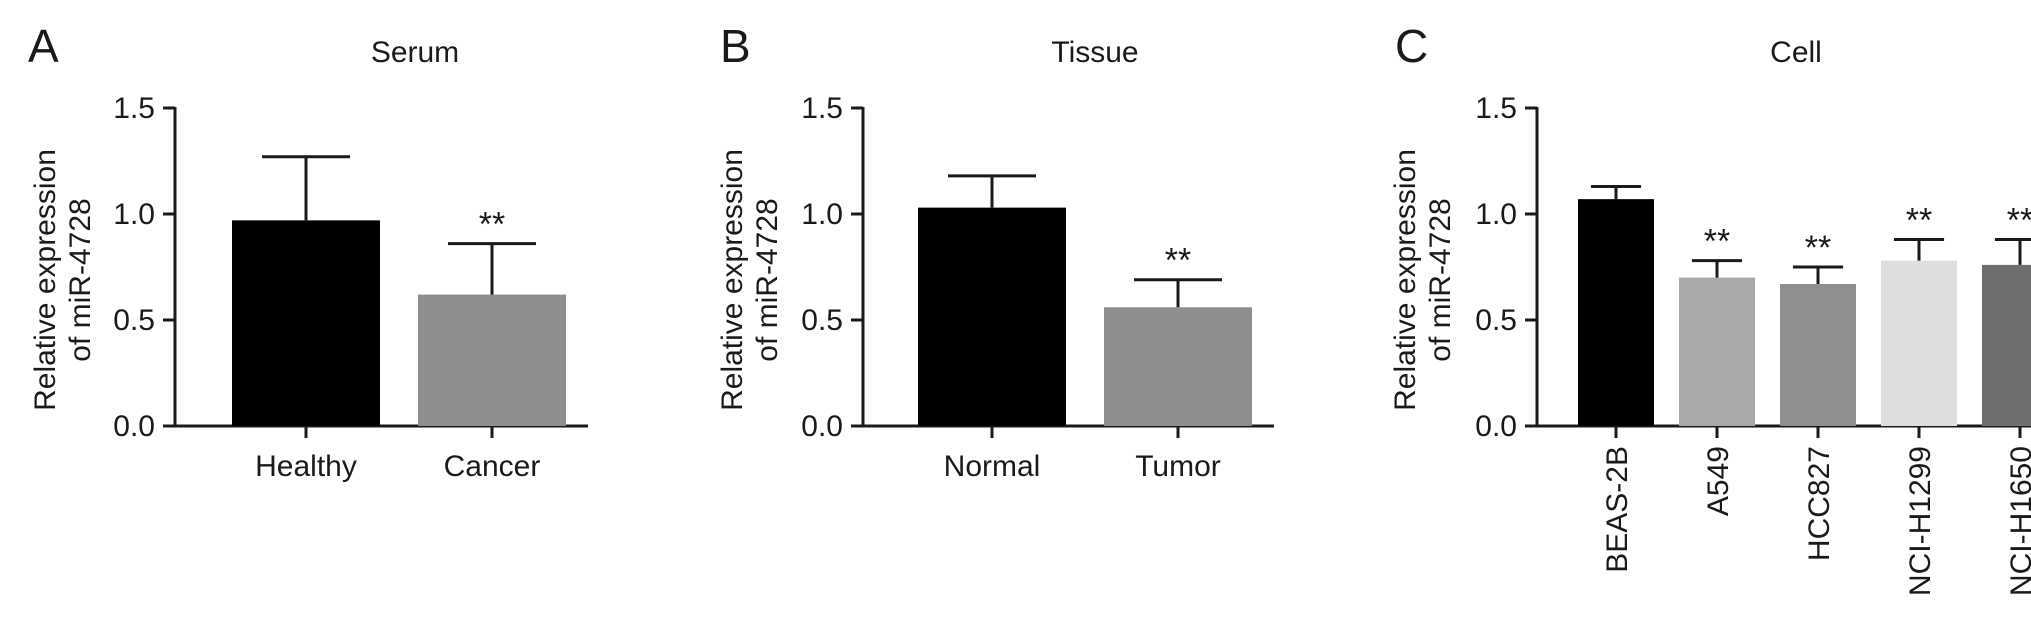 The image size is (2031, 624). Describe the element at coordinates (735, 46) in the screenshot. I see `panel-letter-b: B` at that location.